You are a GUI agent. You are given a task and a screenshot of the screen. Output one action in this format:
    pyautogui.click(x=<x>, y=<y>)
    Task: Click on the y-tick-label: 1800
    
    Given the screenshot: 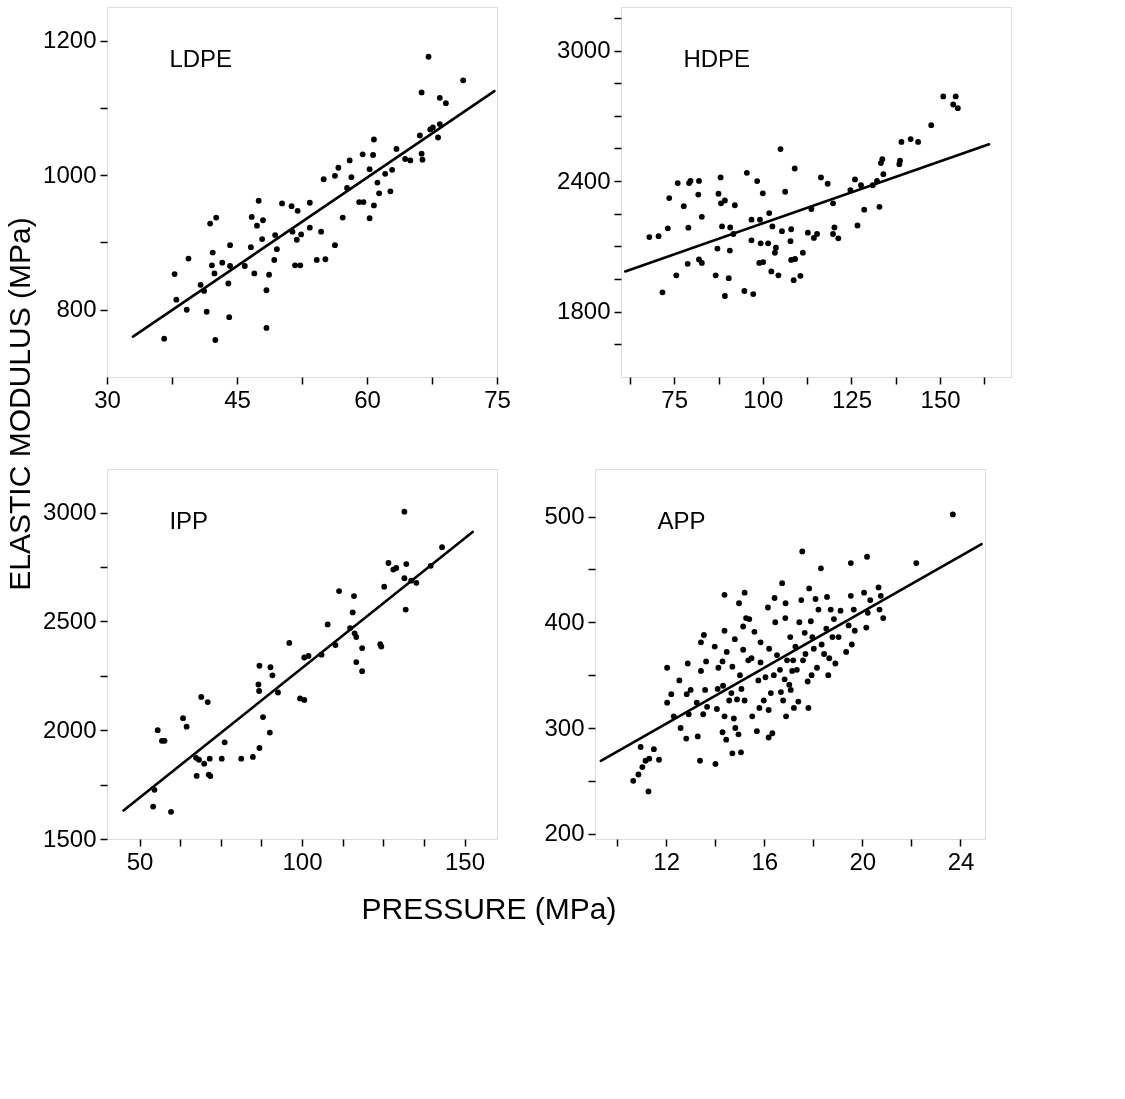 What is the action you would take?
    pyautogui.click(x=584, y=311)
    